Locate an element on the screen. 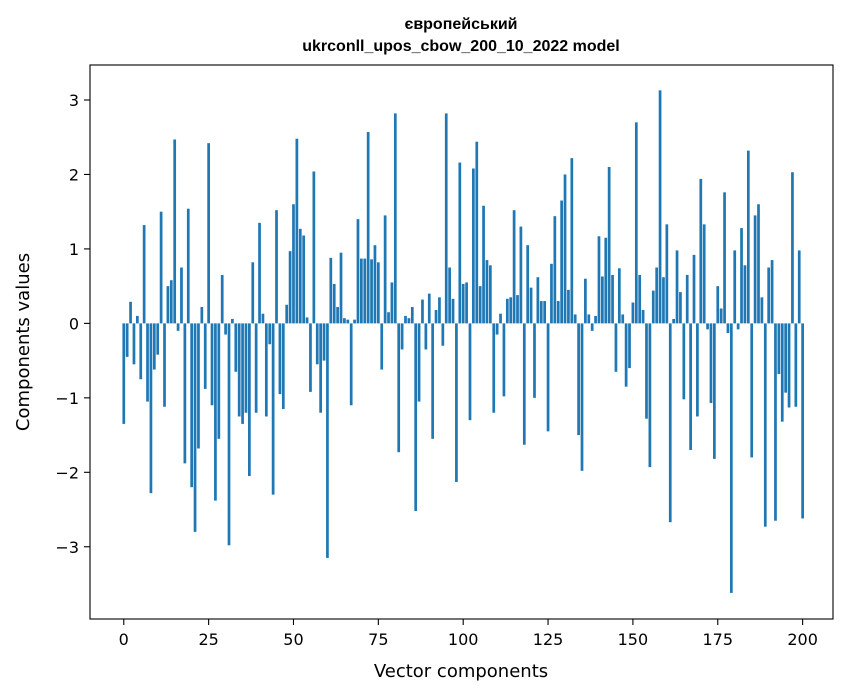  y-tick-label: −3 is located at coordinates (67, 547).